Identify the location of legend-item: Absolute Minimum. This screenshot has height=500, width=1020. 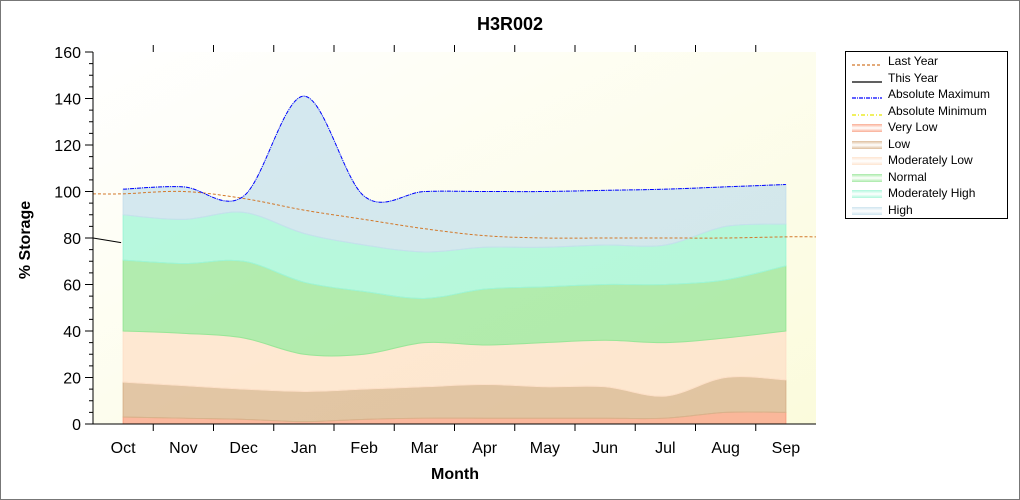
(926, 112).